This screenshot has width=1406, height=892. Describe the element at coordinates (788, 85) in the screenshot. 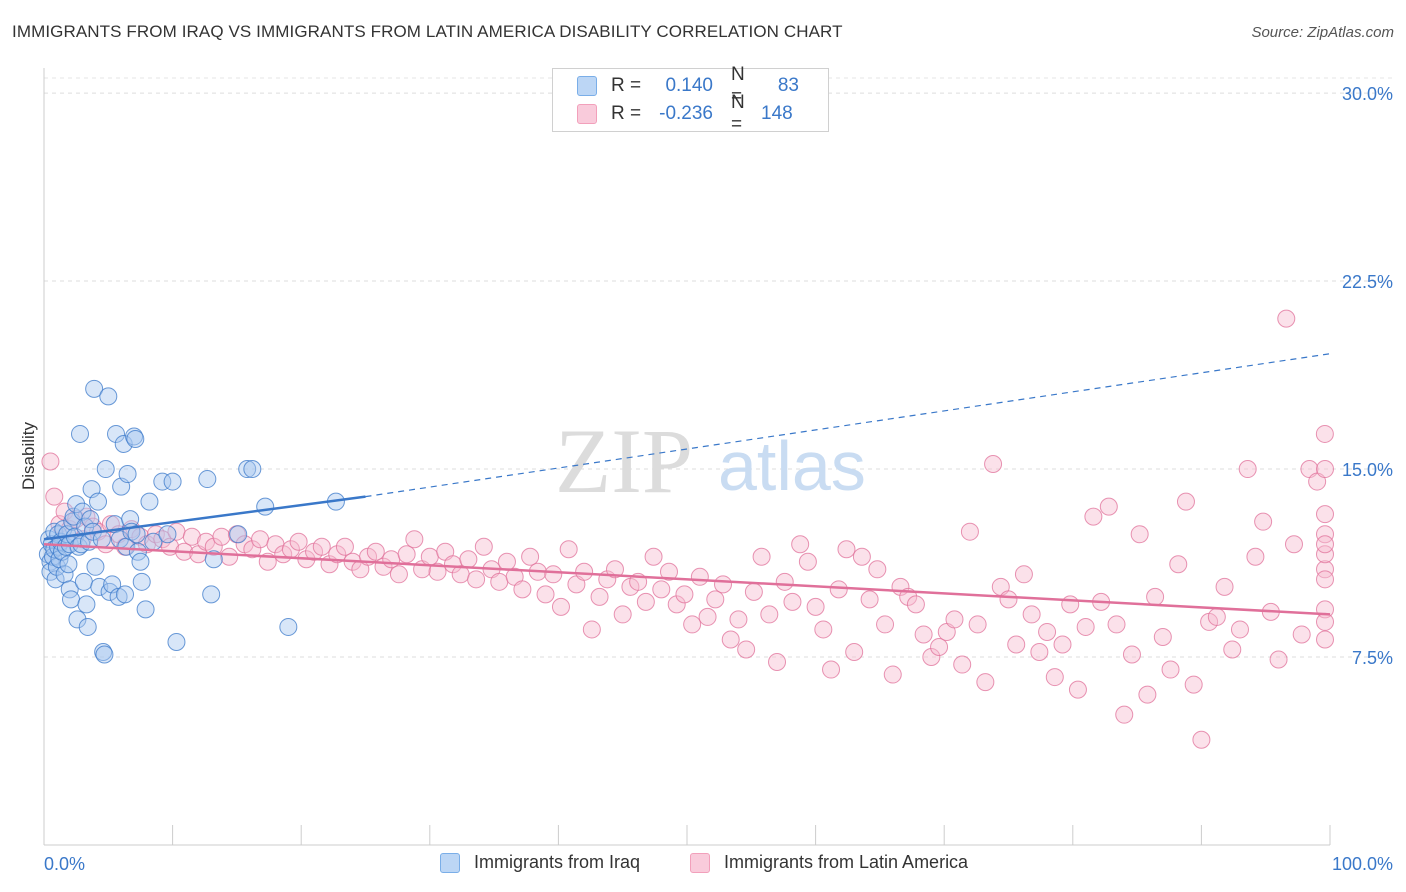

I see `legend-n-value: 83` at that location.